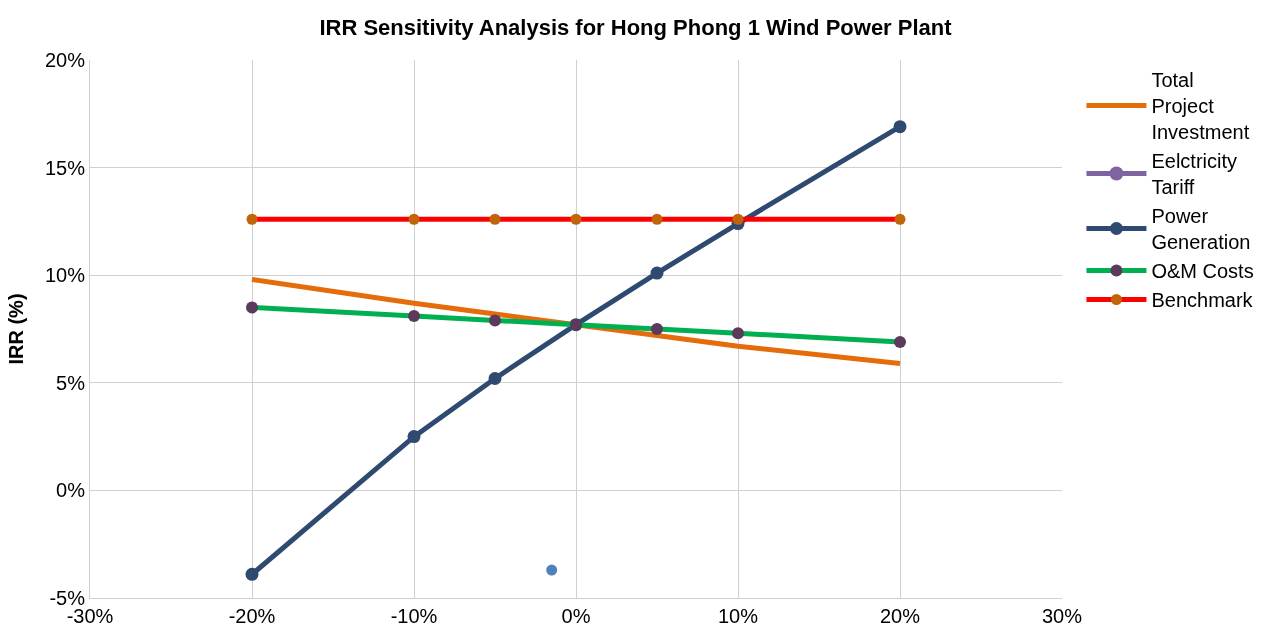 Image resolution: width=1271 pixels, height=638 pixels. What do you see at coordinates (1200, 106) in the screenshot?
I see `legend-label: Total Project Investment` at bounding box center [1200, 106].